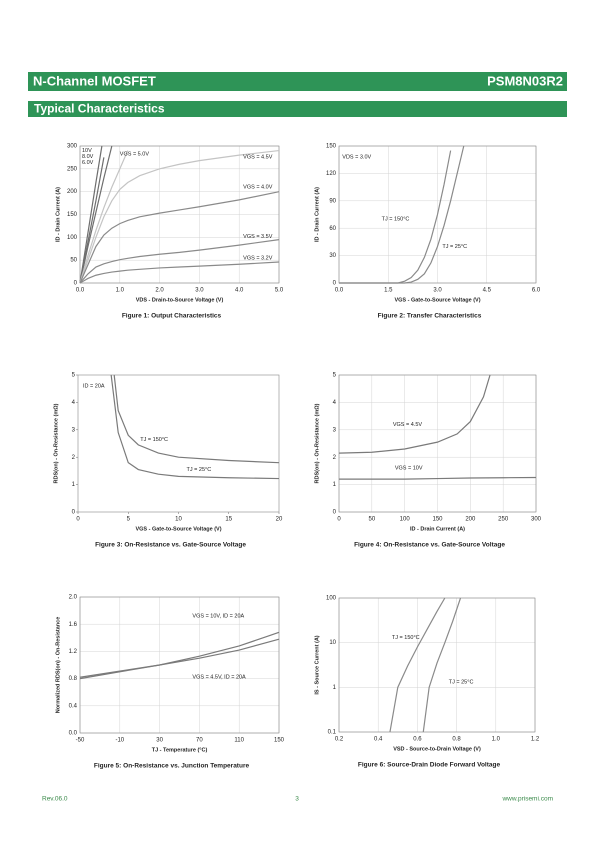 Image resolution: width=595 pixels, height=842 pixels. I want to click on y-axis-label: IS - Source Current (A), so click(317, 664).